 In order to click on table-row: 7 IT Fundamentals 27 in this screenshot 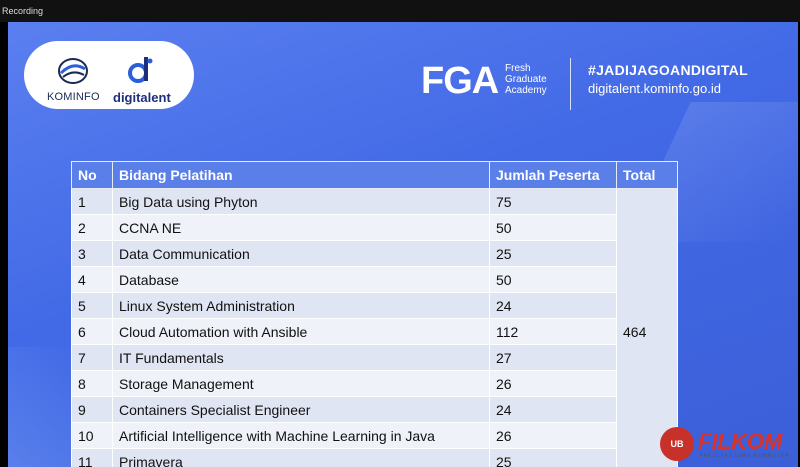, I will do `click(374, 357)`.